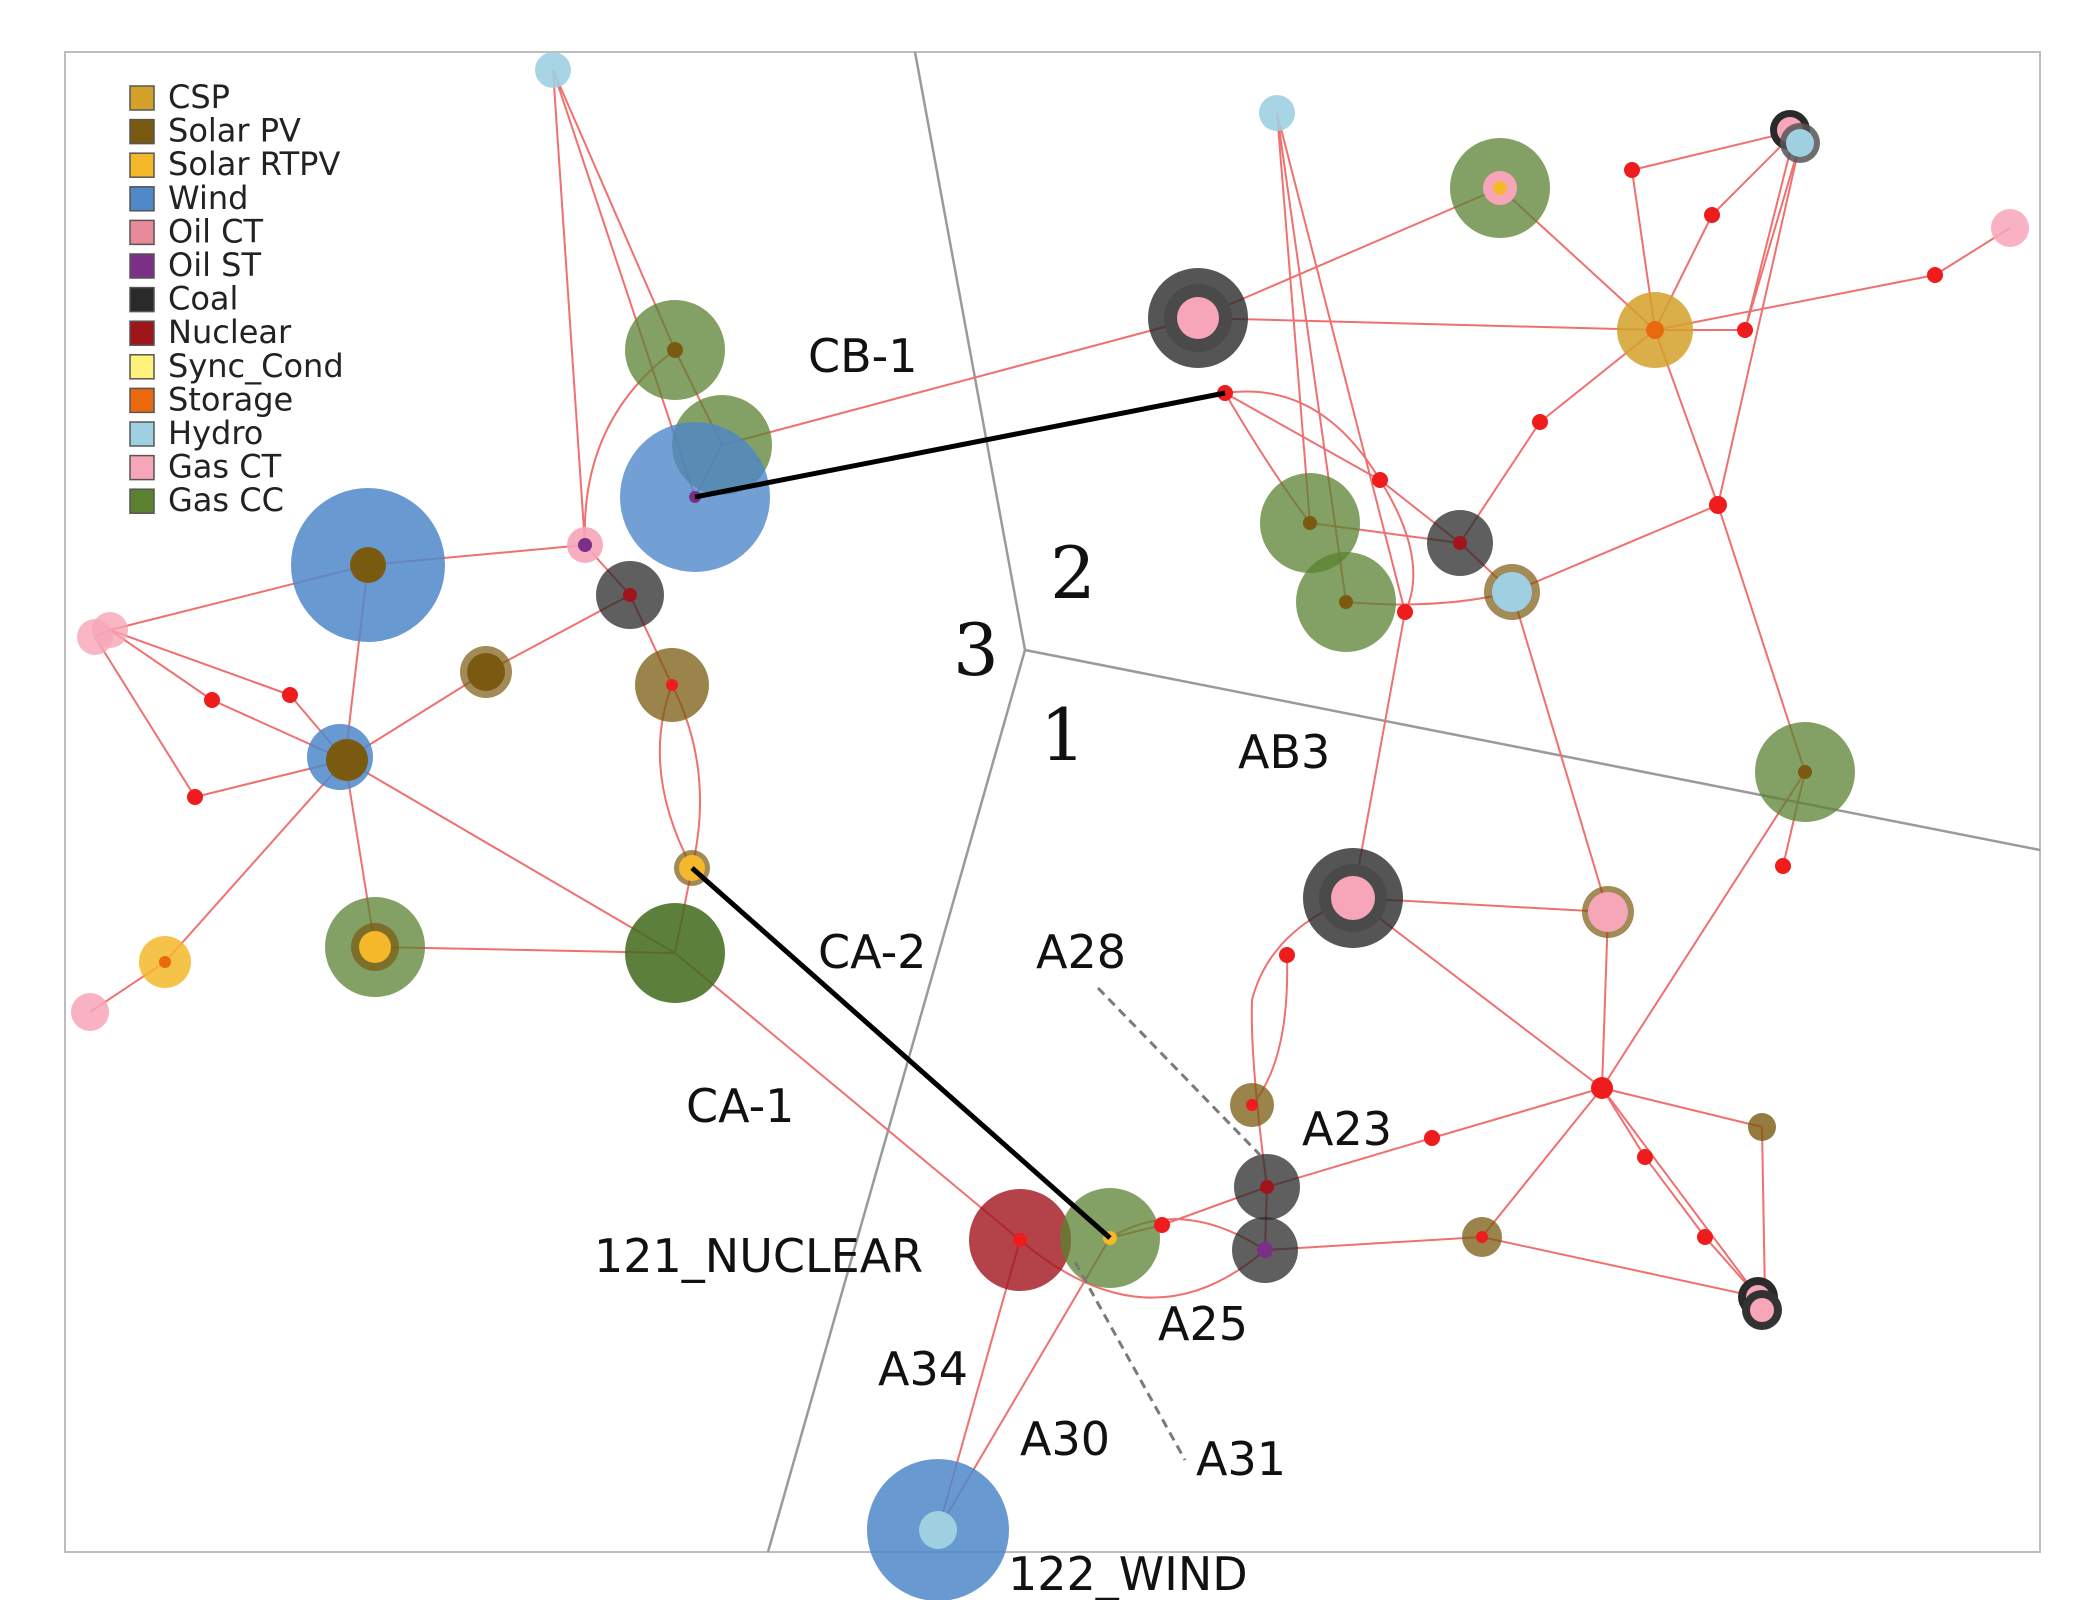  What do you see at coordinates (203, 299) in the screenshot?
I see `legend-label: Coal` at bounding box center [203, 299].